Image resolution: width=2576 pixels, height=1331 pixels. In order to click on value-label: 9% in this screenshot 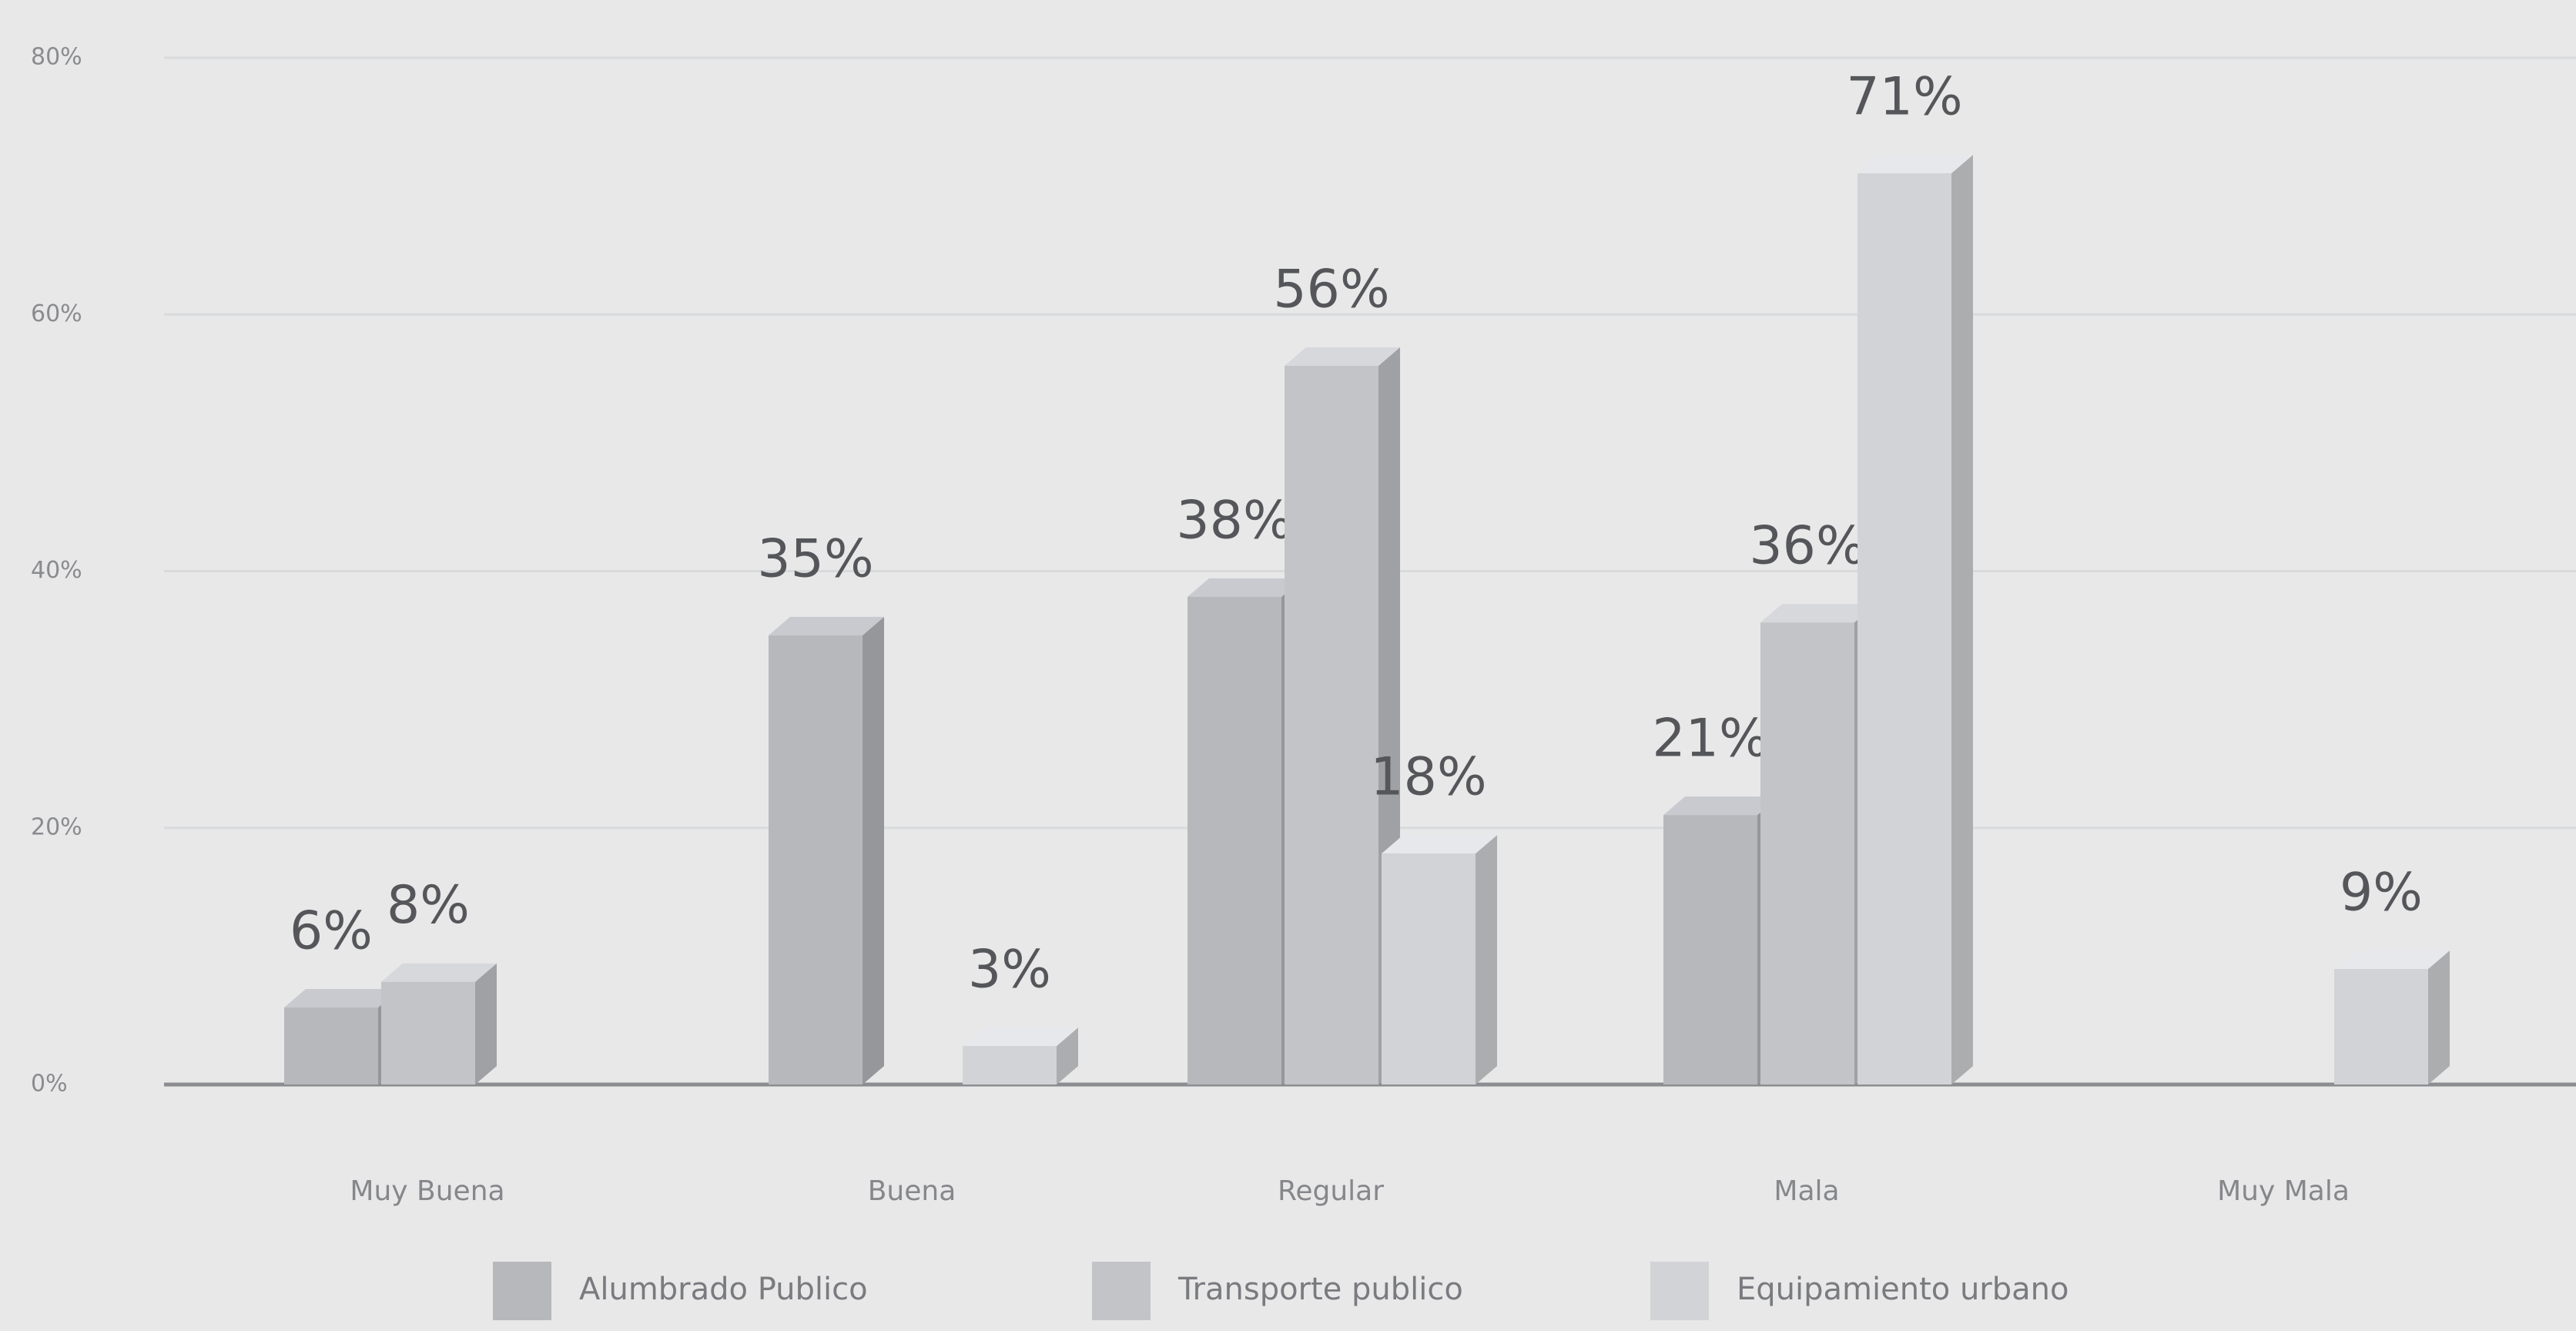, I will do `click(2381, 894)`.